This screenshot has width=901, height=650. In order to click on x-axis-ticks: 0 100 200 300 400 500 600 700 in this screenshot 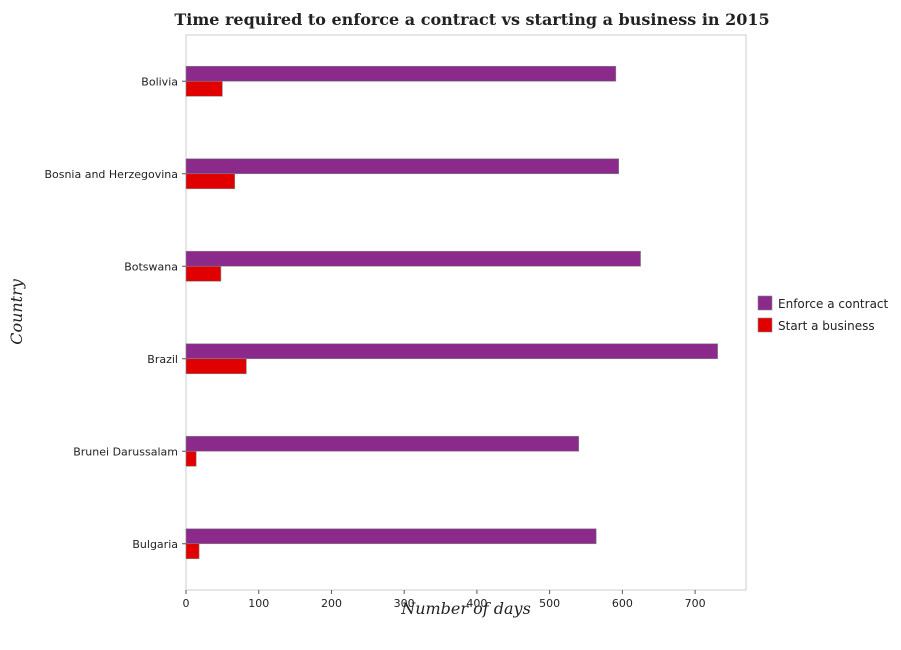, I will do `click(444, 600)`.